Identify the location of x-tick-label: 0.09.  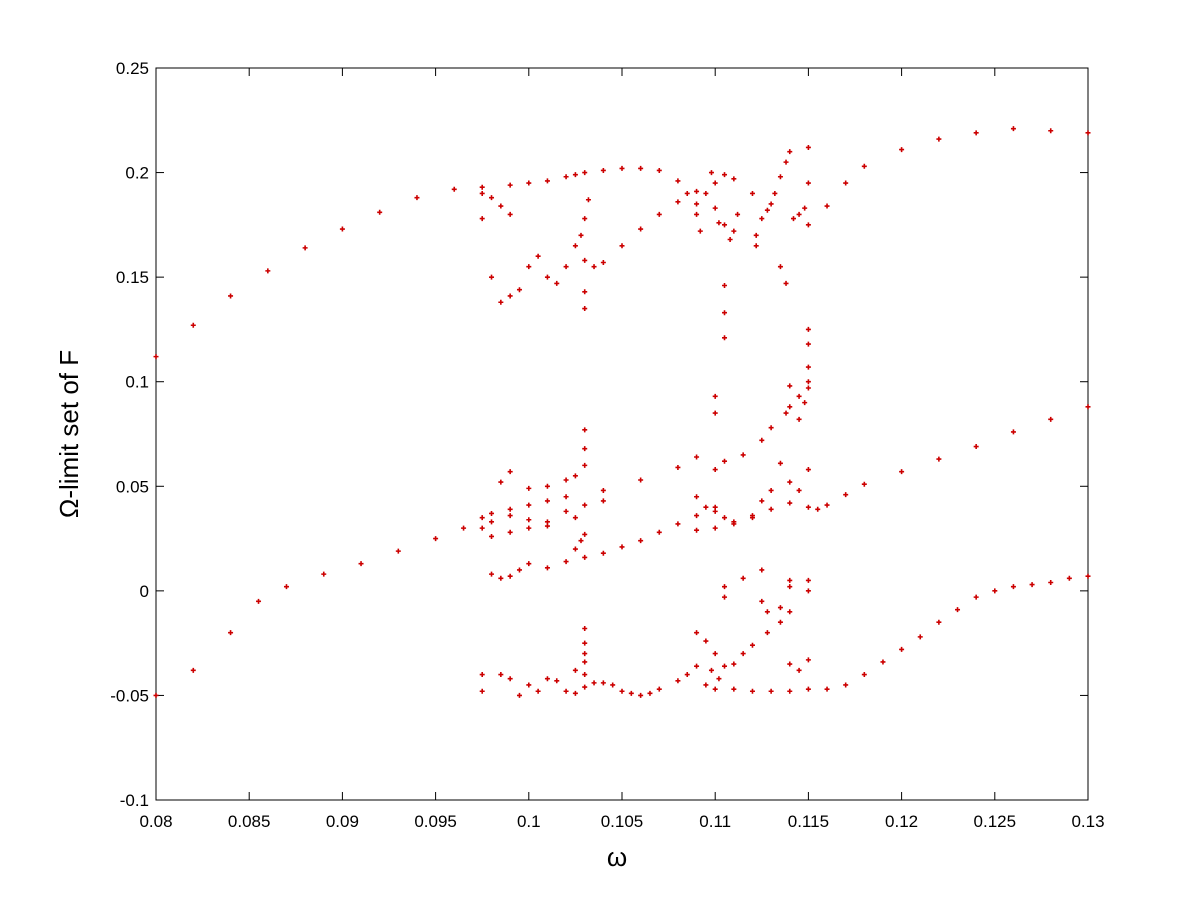
(342, 821).